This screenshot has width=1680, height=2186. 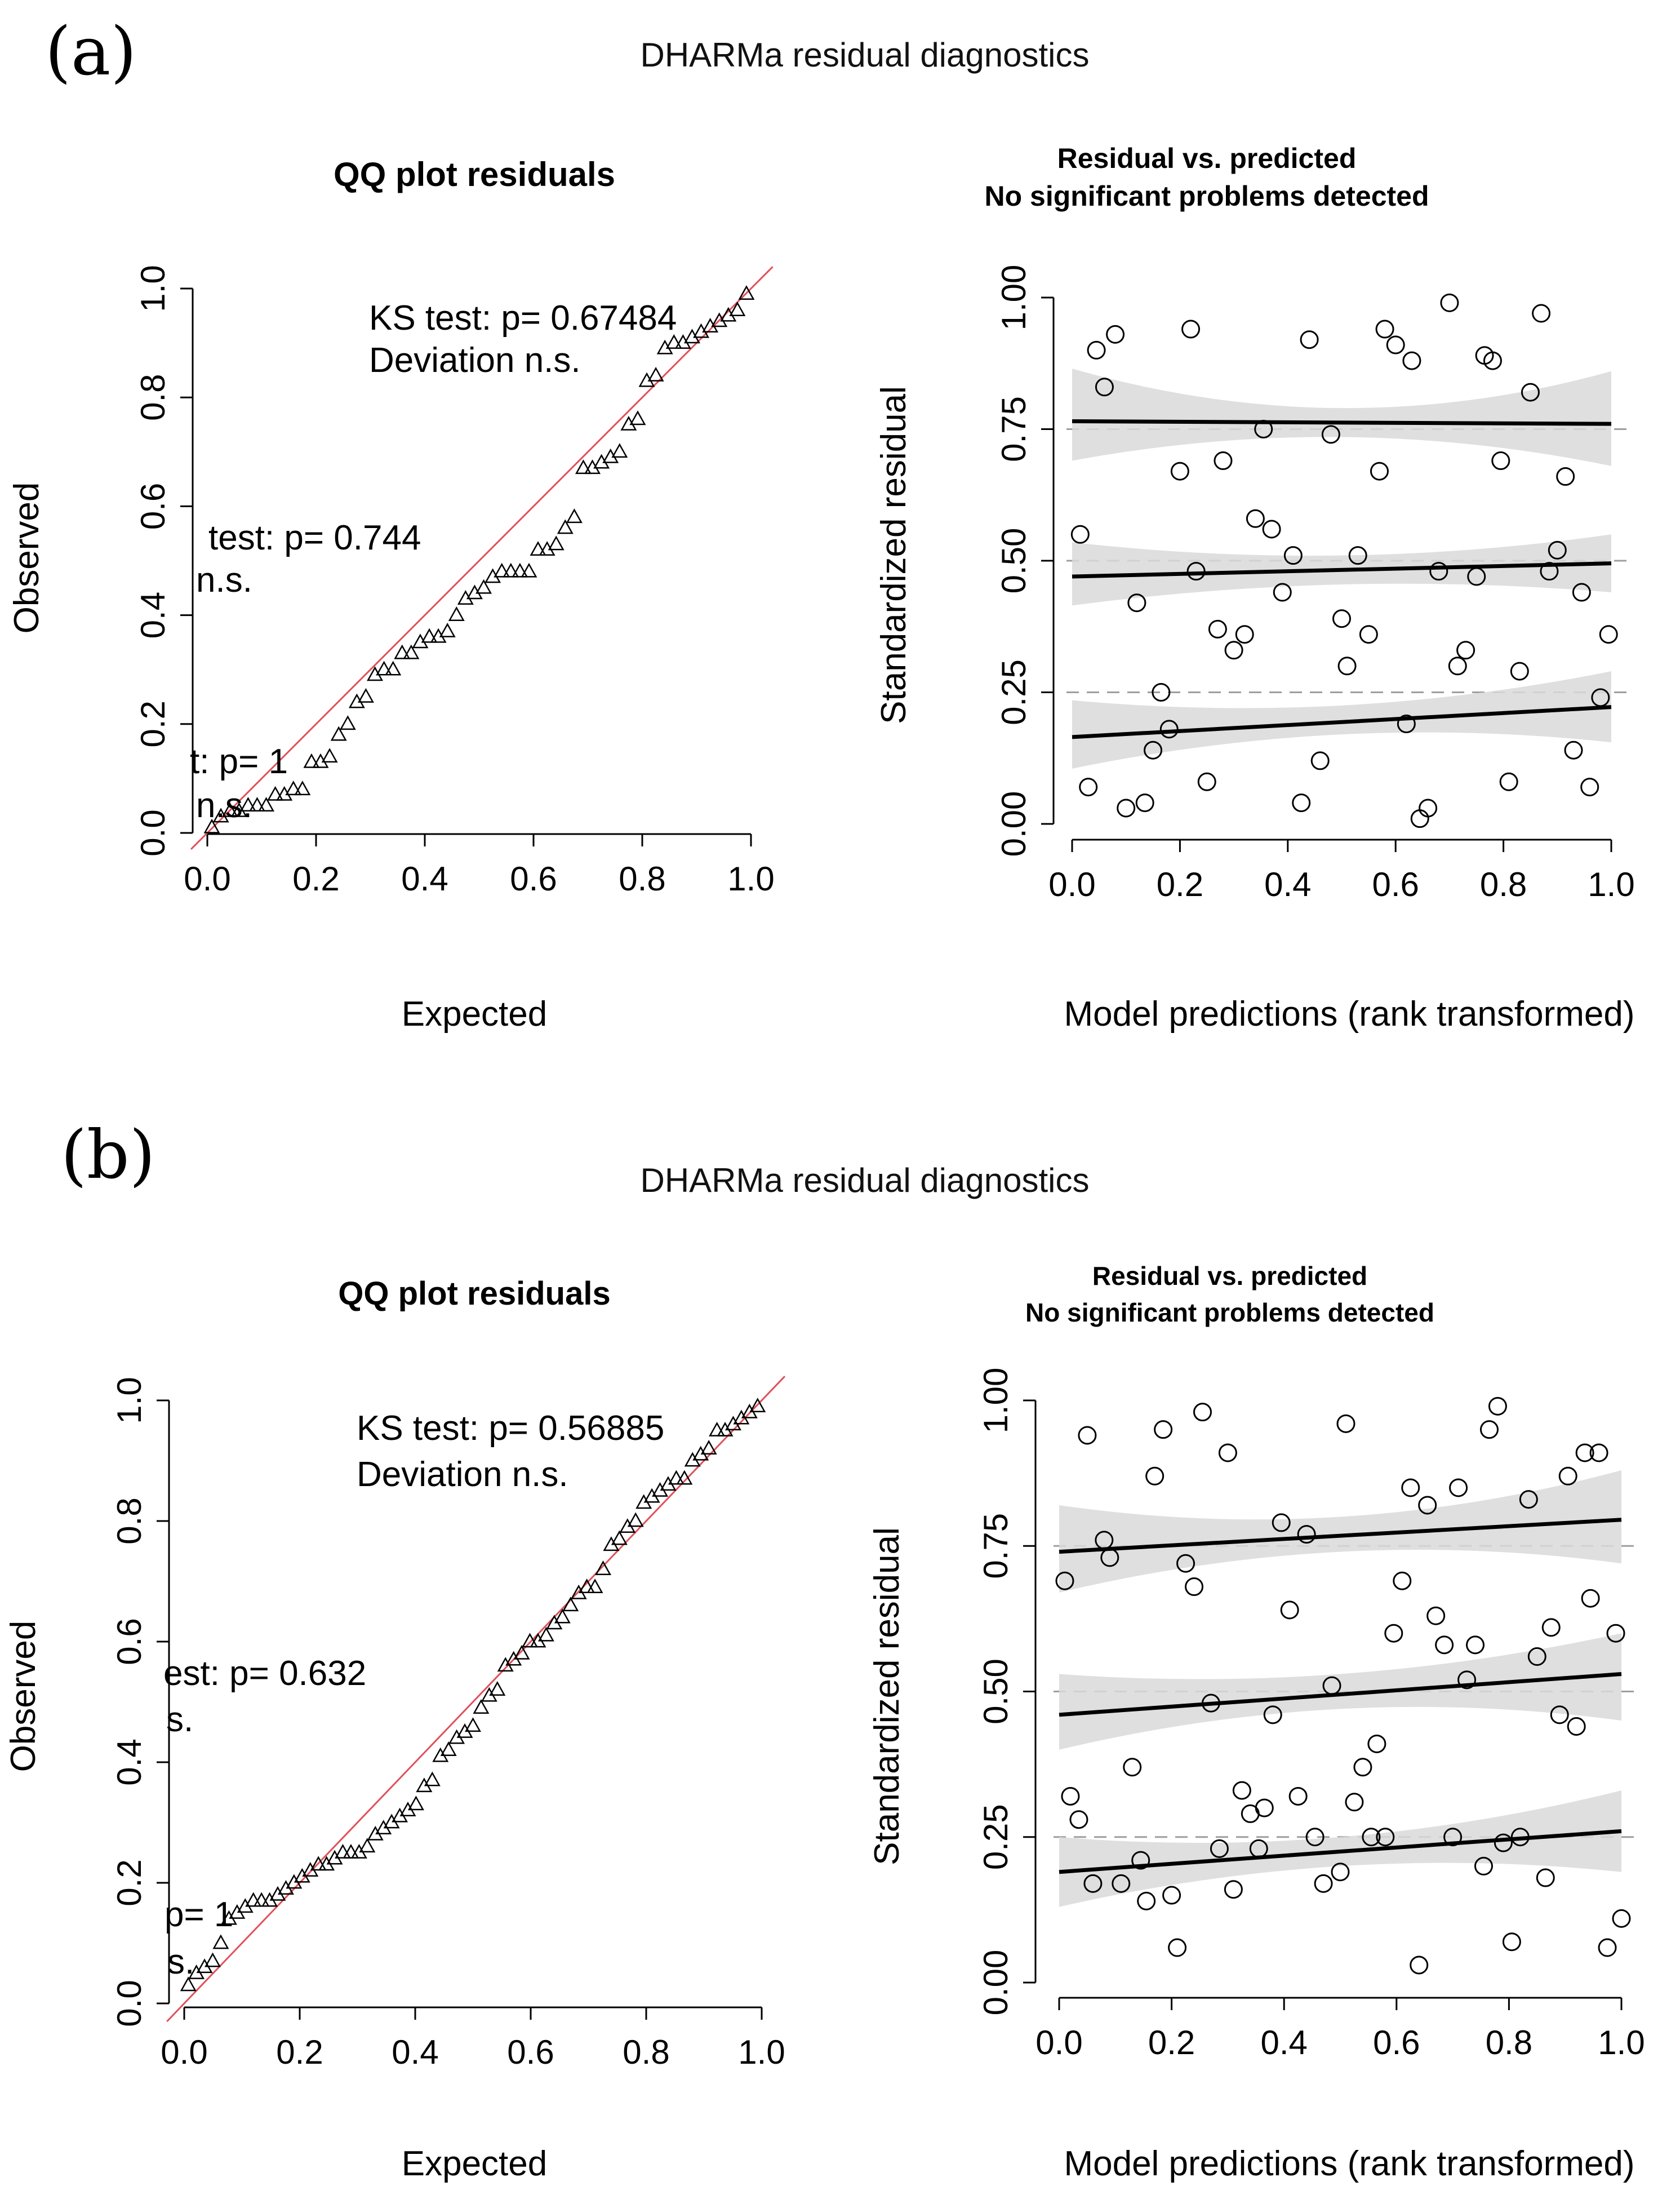 I want to click on y-tick-label: 0.8, so click(x=153, y=397).